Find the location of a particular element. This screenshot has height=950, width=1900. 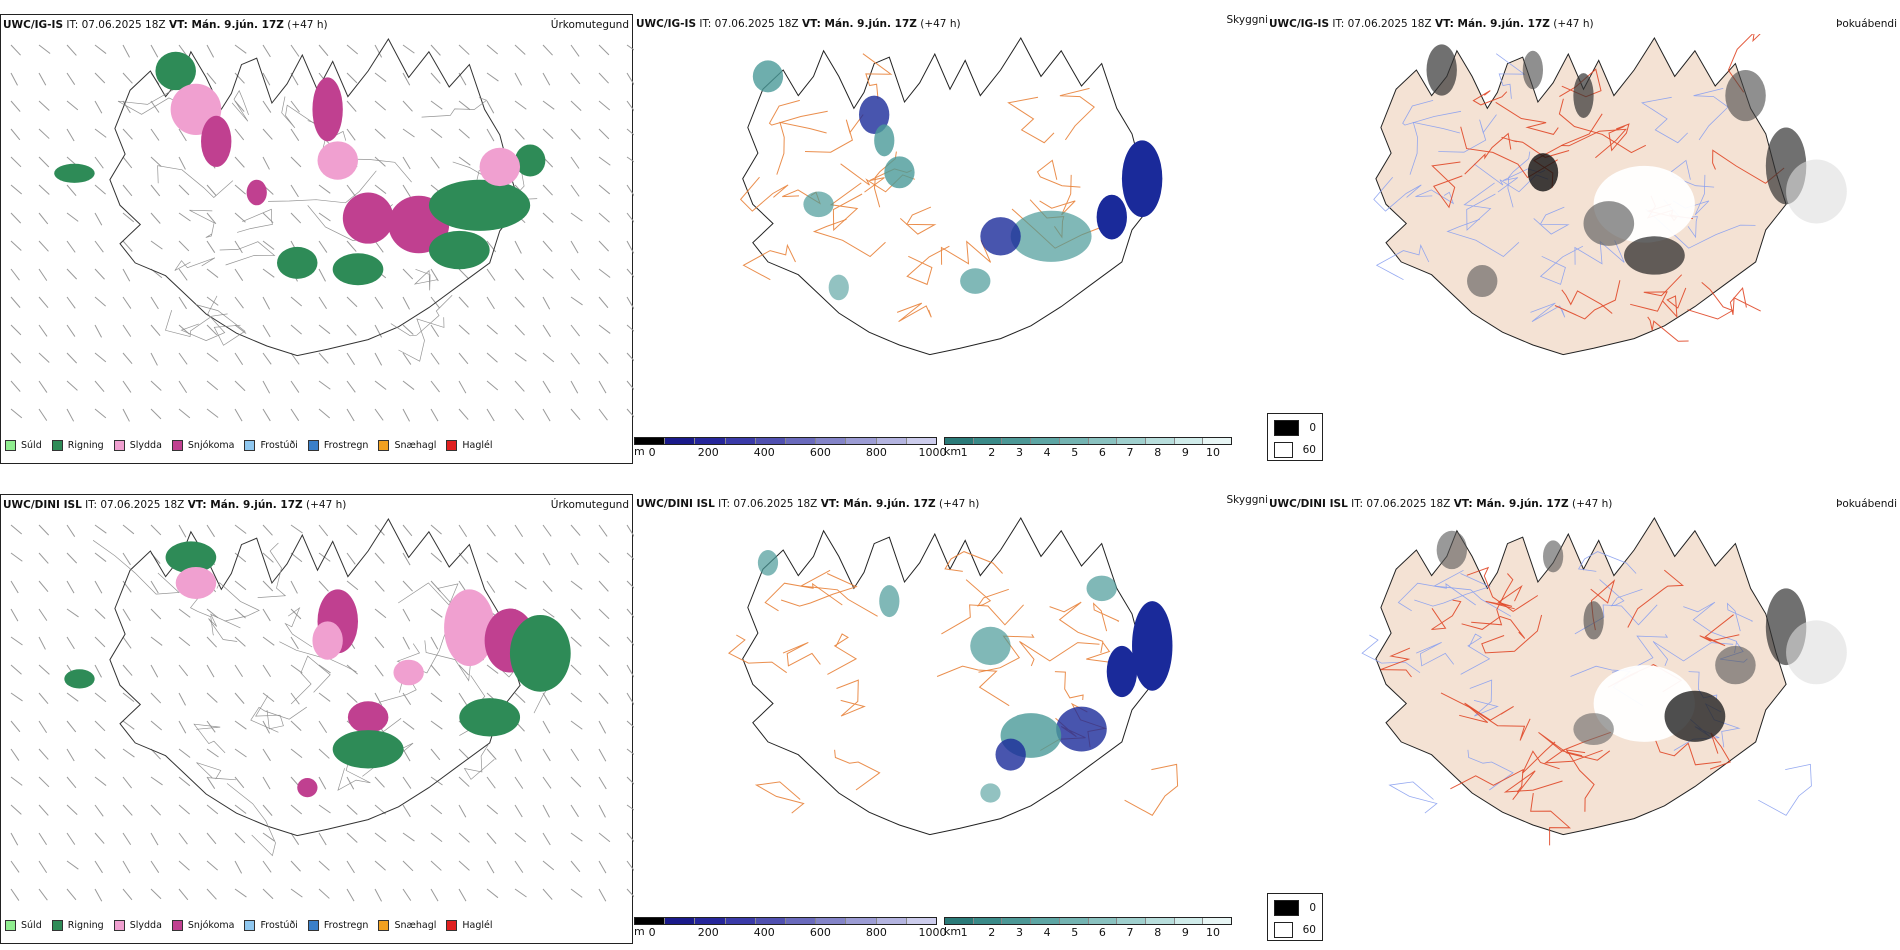

visibility-km-colorbar: km 1 2 3 4 5 6 7 8 9 10 is located at coordinates (1088, 448).